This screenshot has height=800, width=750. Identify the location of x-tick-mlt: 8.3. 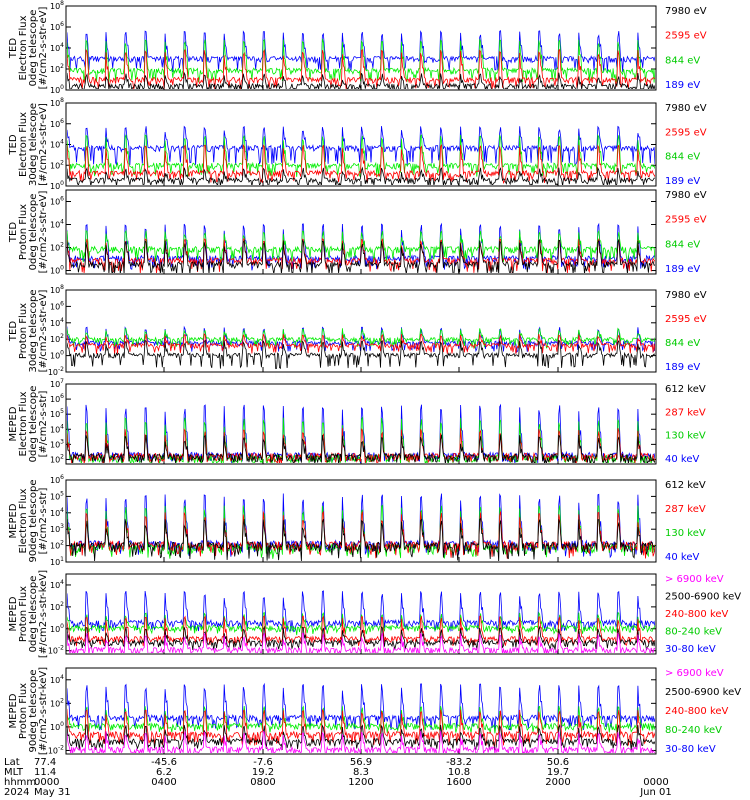
(361, 772).